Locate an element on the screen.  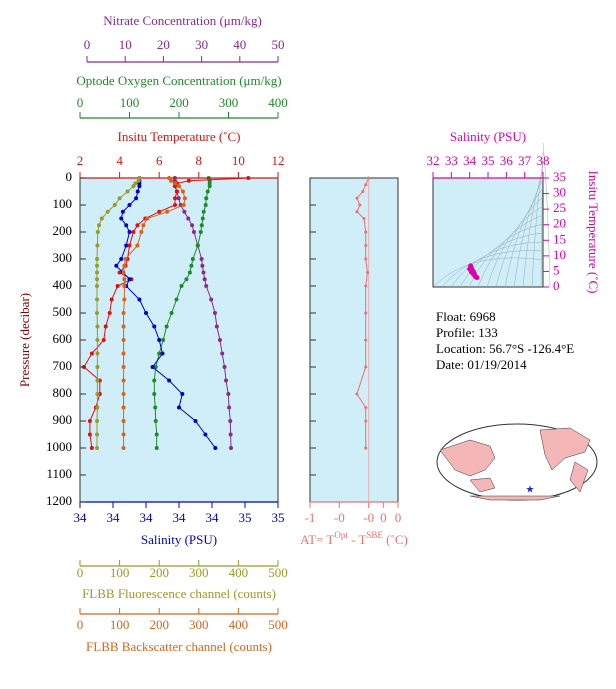
tick-label: 33 is located at coordinates (451, 160).